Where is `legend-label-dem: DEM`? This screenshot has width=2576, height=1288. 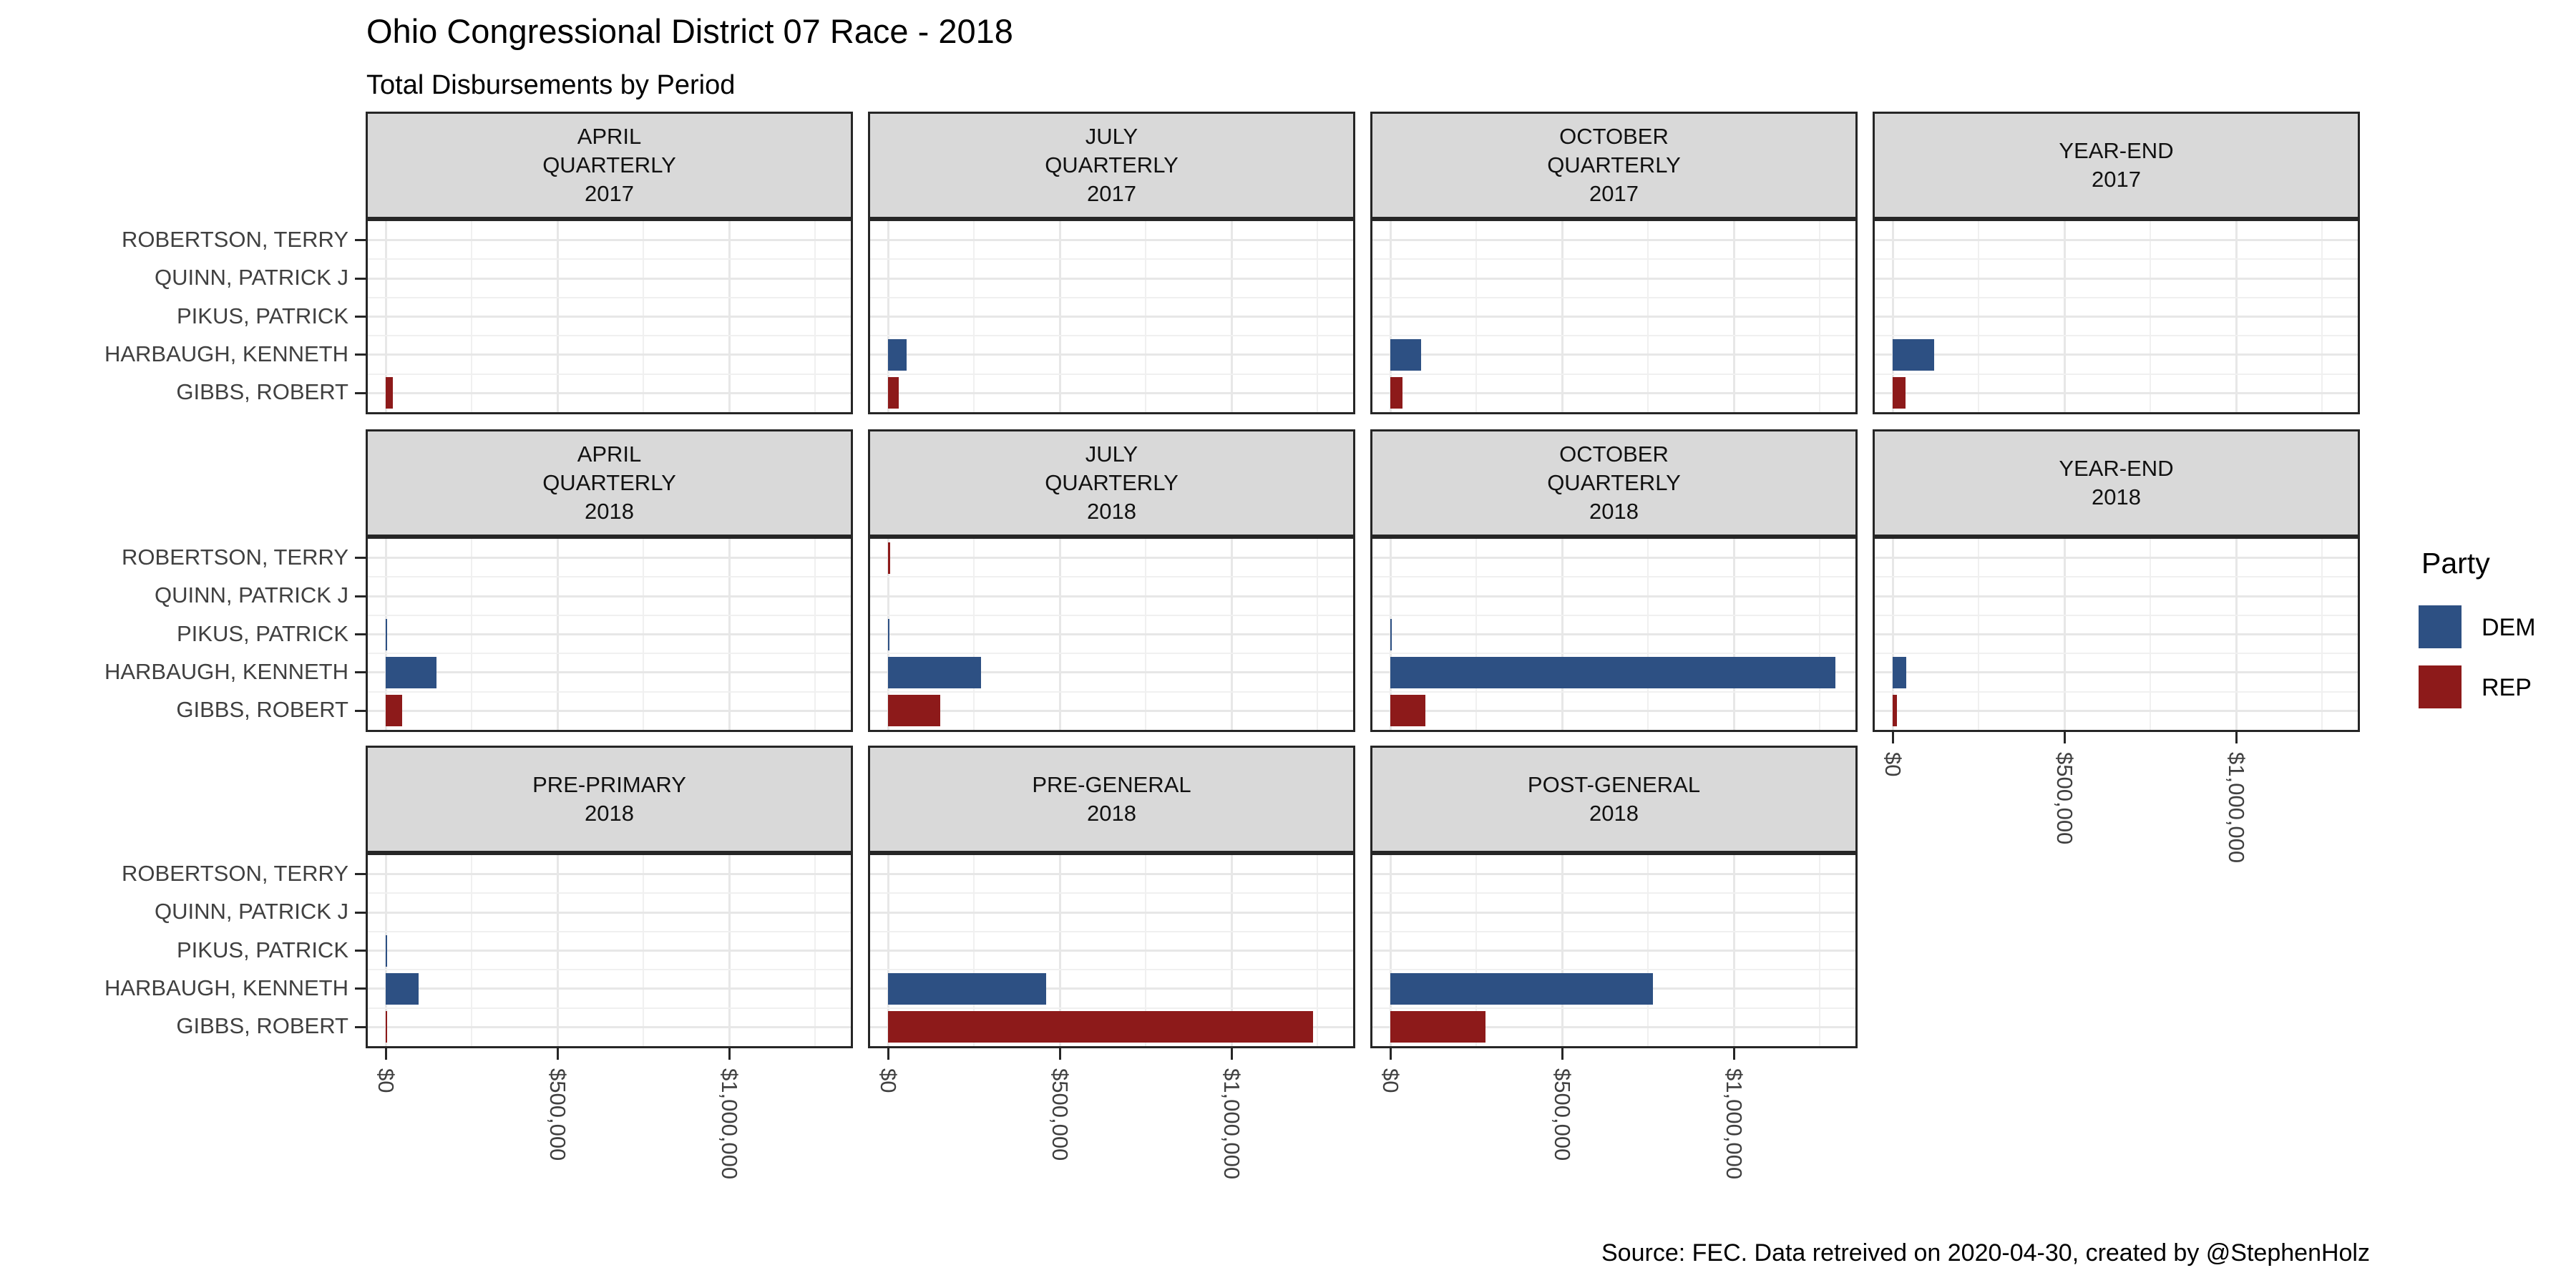 legend-label-dem: DEM is located at coordinates (2509, 627).